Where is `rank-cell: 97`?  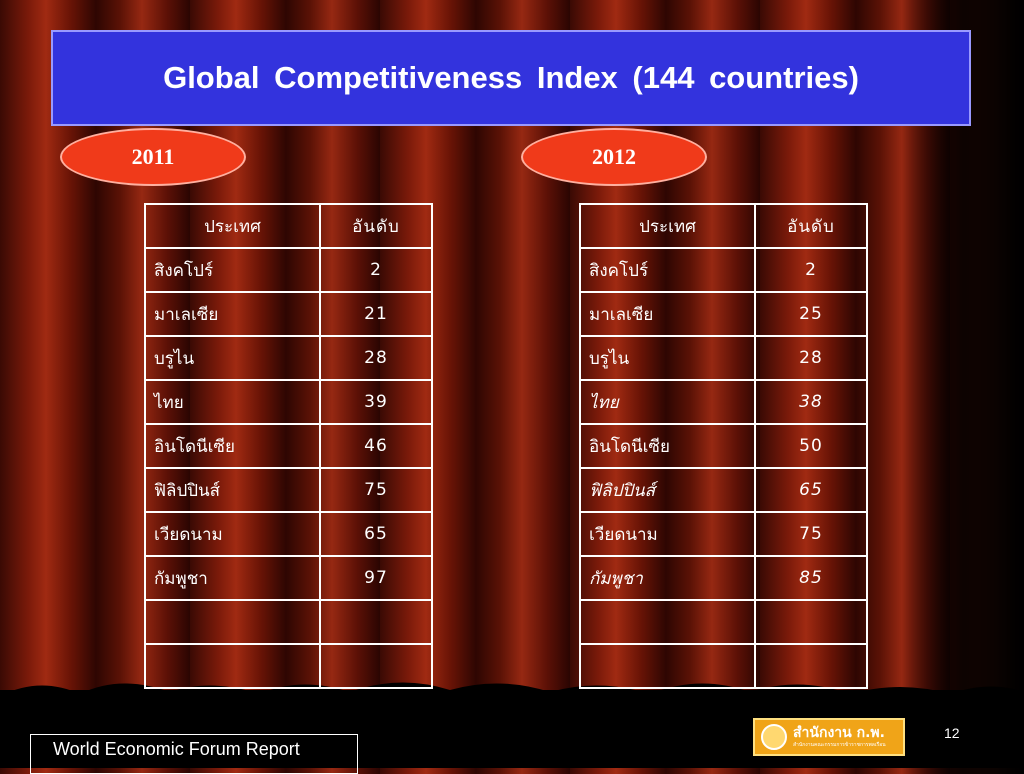
rank-cell: 97 is located at coordinates (376, 578).